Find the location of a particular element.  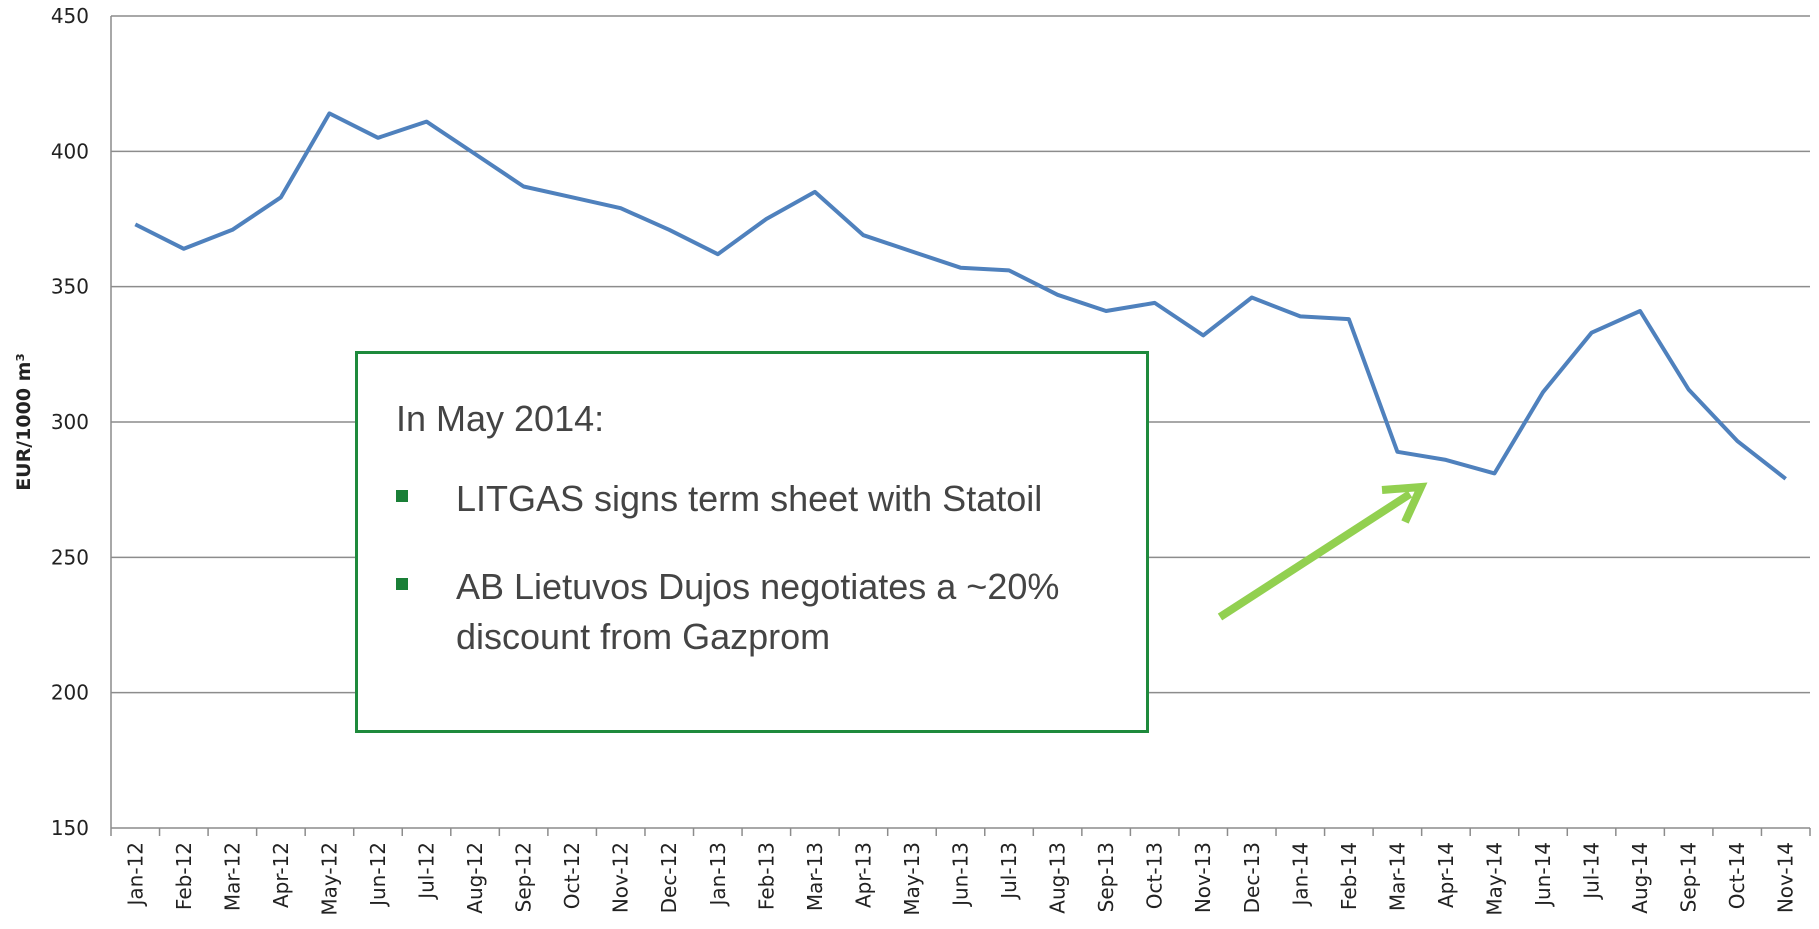

x-tick-label: Sep-13 is located at coordinates (1106, 877).